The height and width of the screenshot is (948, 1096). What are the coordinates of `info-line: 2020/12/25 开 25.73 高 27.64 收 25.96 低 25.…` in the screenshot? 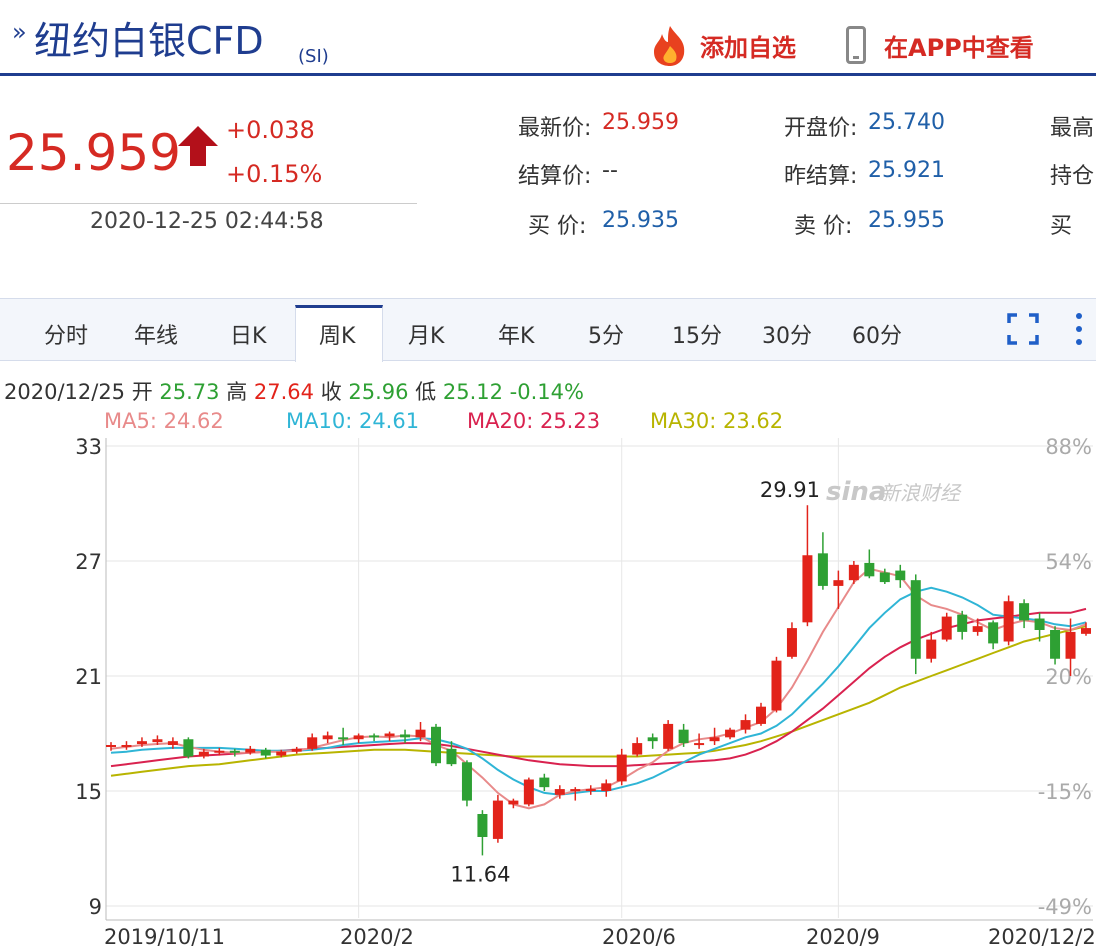 It's located at (294, 392).